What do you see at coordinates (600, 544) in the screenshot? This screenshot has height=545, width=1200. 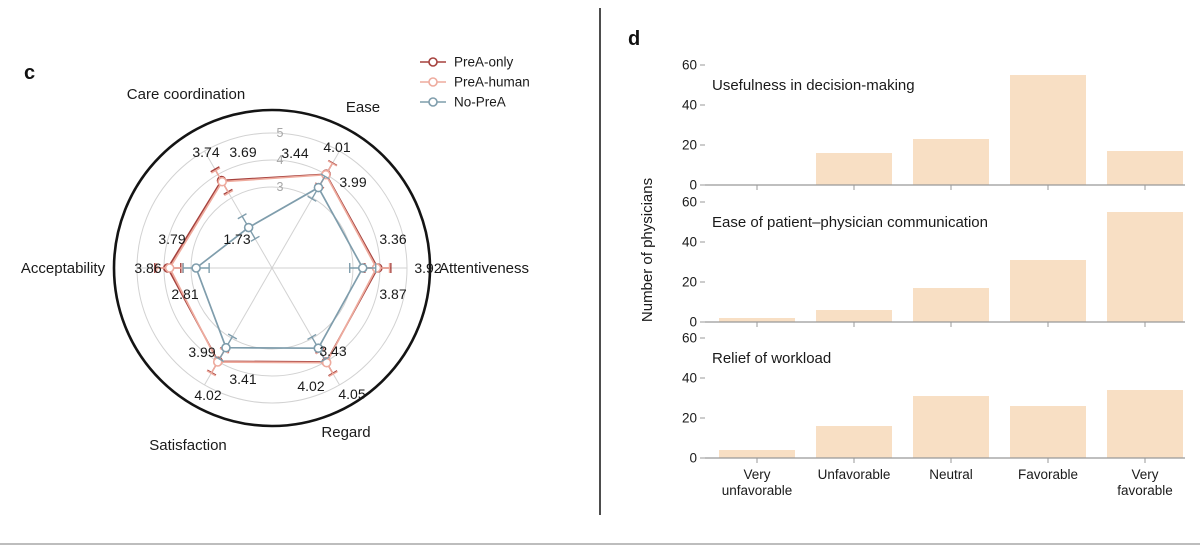 I see `bottom-rule` at bounding box center [600, 544].